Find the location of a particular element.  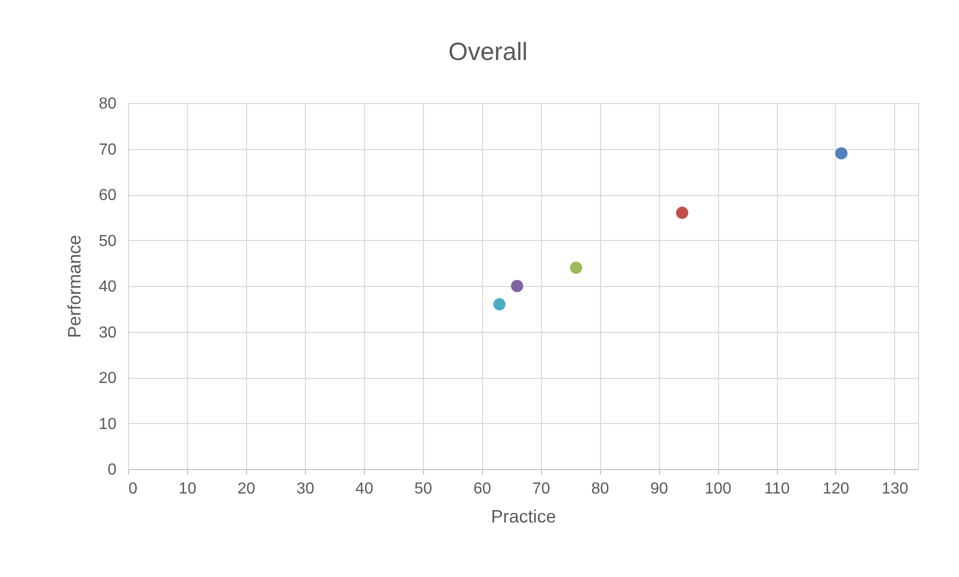

x-axis-title: Practice is located at coordinates (523, 516).